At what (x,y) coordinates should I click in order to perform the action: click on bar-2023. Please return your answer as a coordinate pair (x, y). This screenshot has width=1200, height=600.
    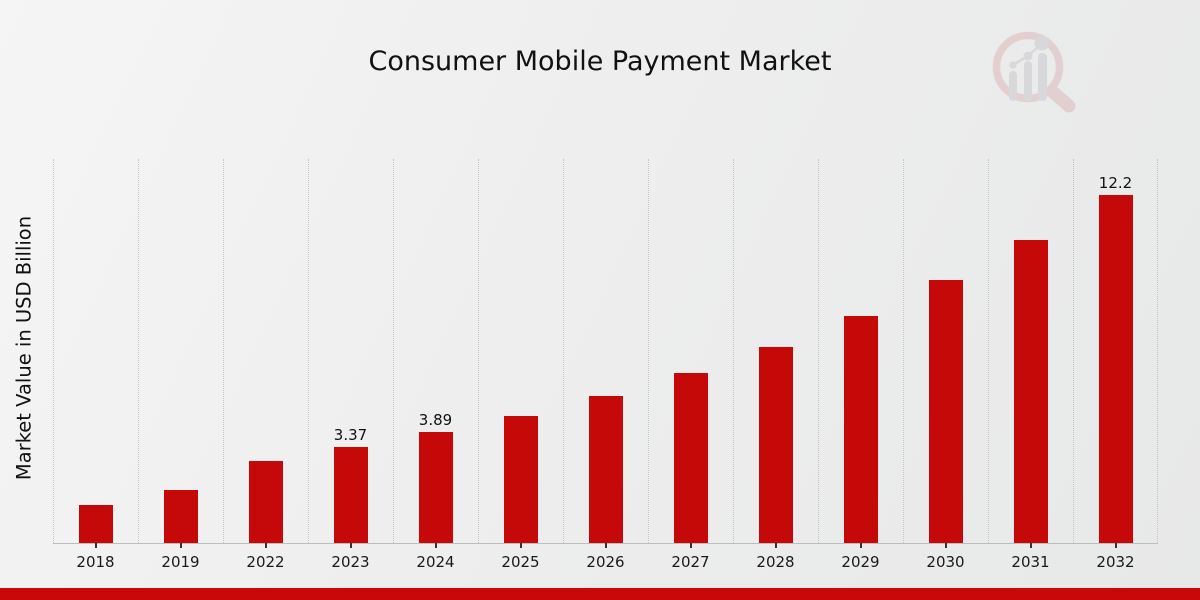
    Looking at the image, I should click on (350, 494).